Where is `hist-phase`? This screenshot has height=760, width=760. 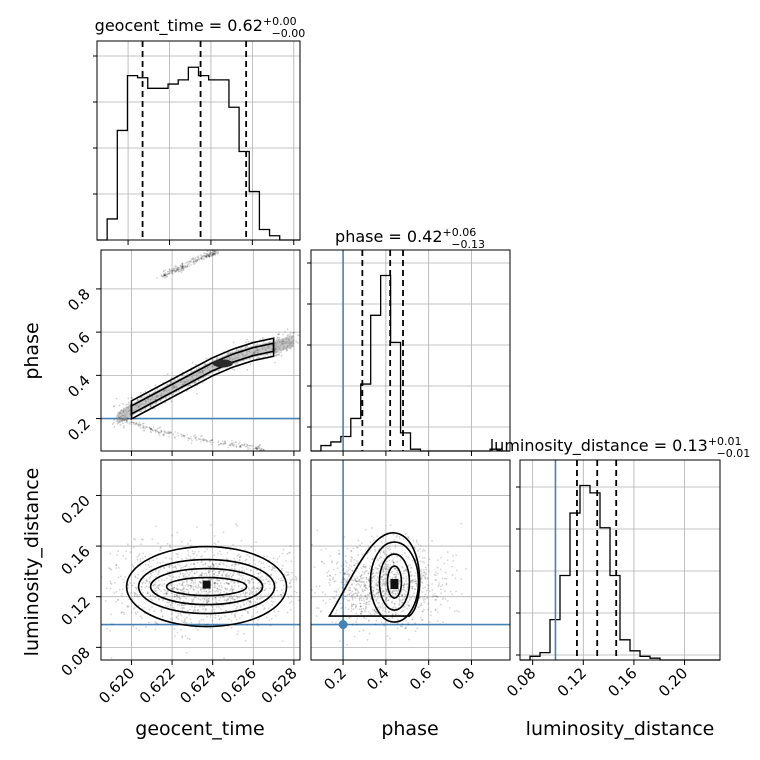 hist-phase is located at coordinates (410, 363).